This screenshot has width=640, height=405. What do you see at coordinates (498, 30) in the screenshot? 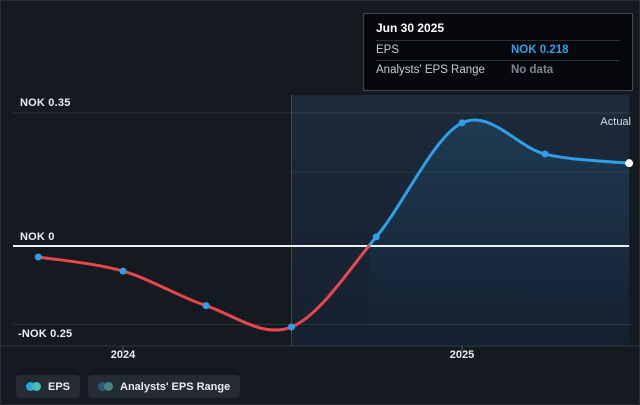
I see `tooltip-date: Jun 30 2025` at bounding box center [498, 30].